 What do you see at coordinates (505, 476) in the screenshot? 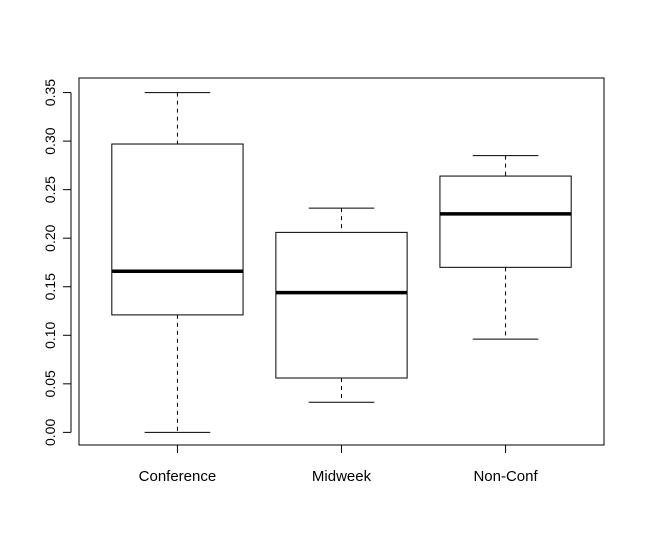
I see `x-tick-label: Non-Conf` at bounding box center [505, 476].